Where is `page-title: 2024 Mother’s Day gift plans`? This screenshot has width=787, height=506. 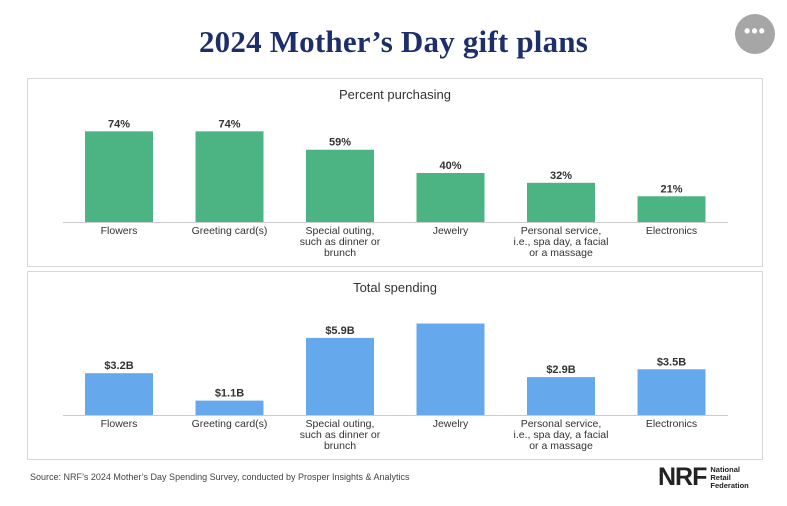
page-title: 2024 Mother’s Day gift plans is located at coordinates (393, 41).